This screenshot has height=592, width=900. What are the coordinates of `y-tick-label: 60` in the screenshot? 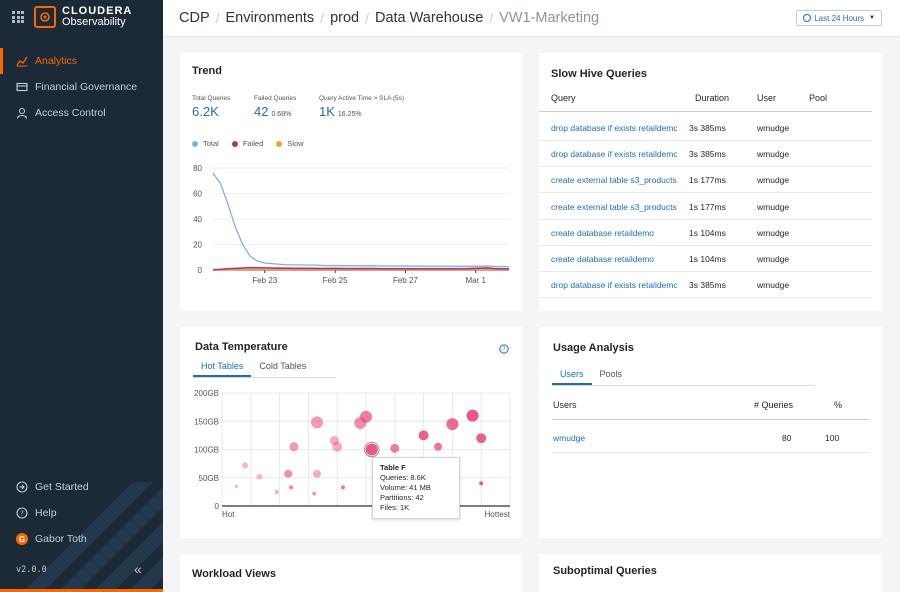 It's located at (197, 194).